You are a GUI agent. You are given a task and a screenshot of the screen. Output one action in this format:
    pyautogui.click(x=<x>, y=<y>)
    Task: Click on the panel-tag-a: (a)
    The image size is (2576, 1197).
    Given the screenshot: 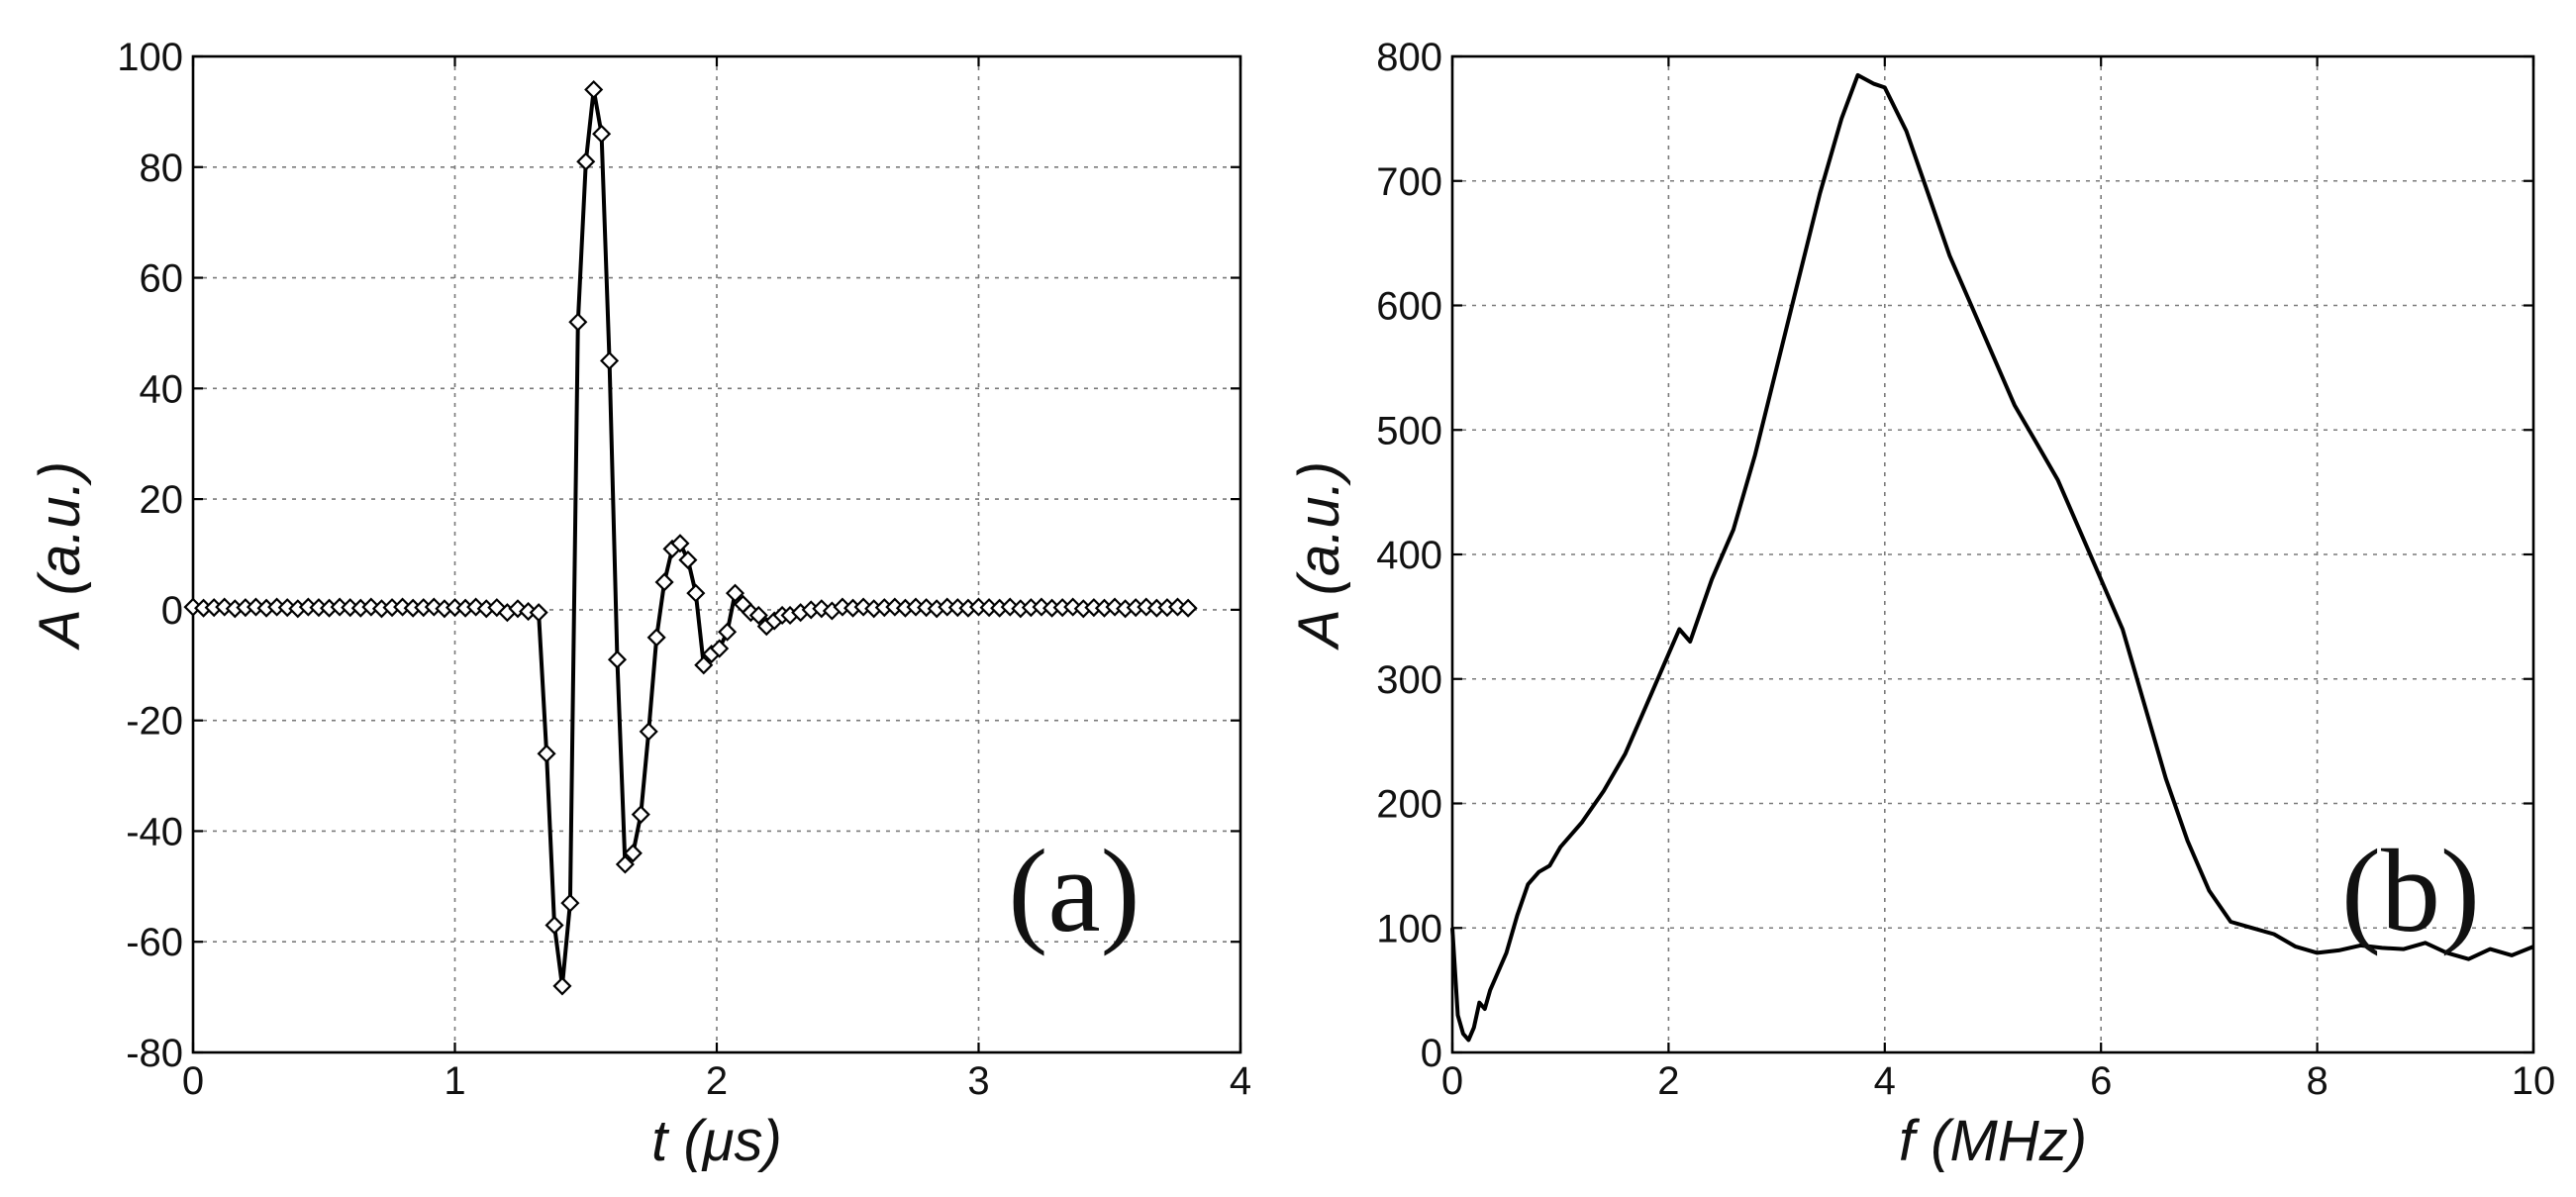 What is the action you would take?
    pyautogui.click(x=1074, y=890)
    